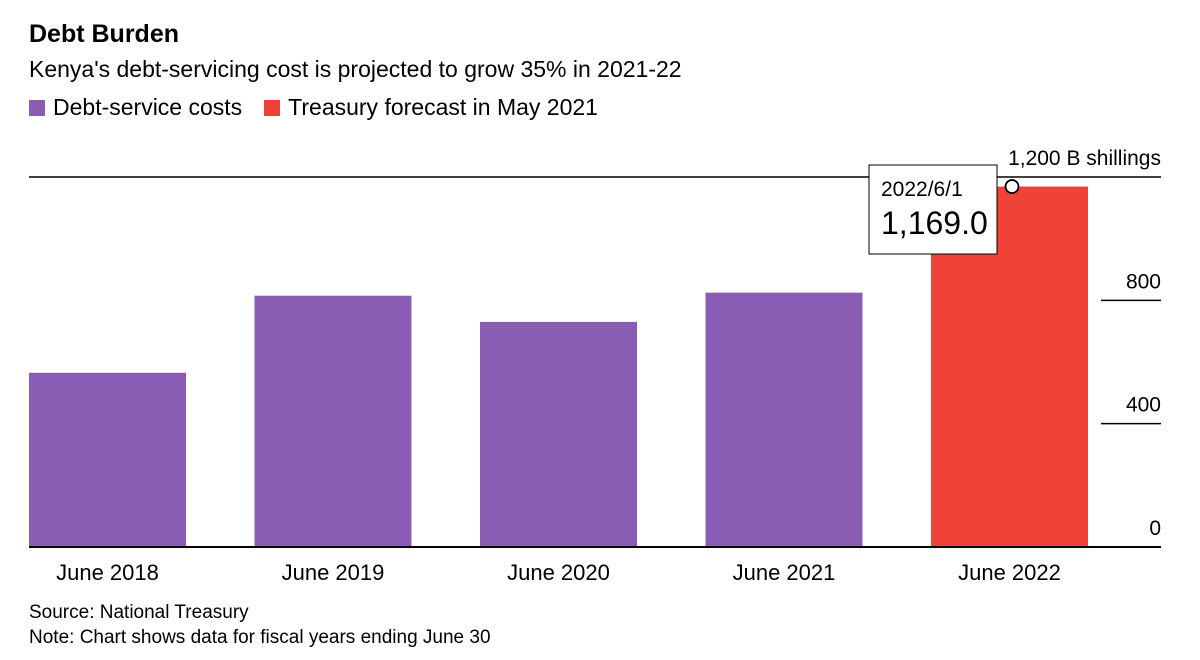 The width and height of the screenshot is (1200, 660). What do you see at coordinates (139, 612) in the screenshot?
I see `source-note: Source: National Treasury` at bounding box center [139, 612].